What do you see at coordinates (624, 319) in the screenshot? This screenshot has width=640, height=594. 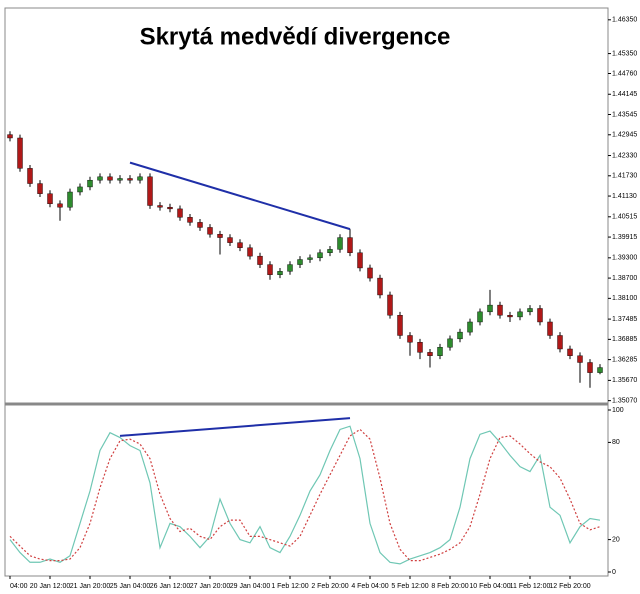 I see `y-tick-label: 1.37485` at bounding box center [624, 319].